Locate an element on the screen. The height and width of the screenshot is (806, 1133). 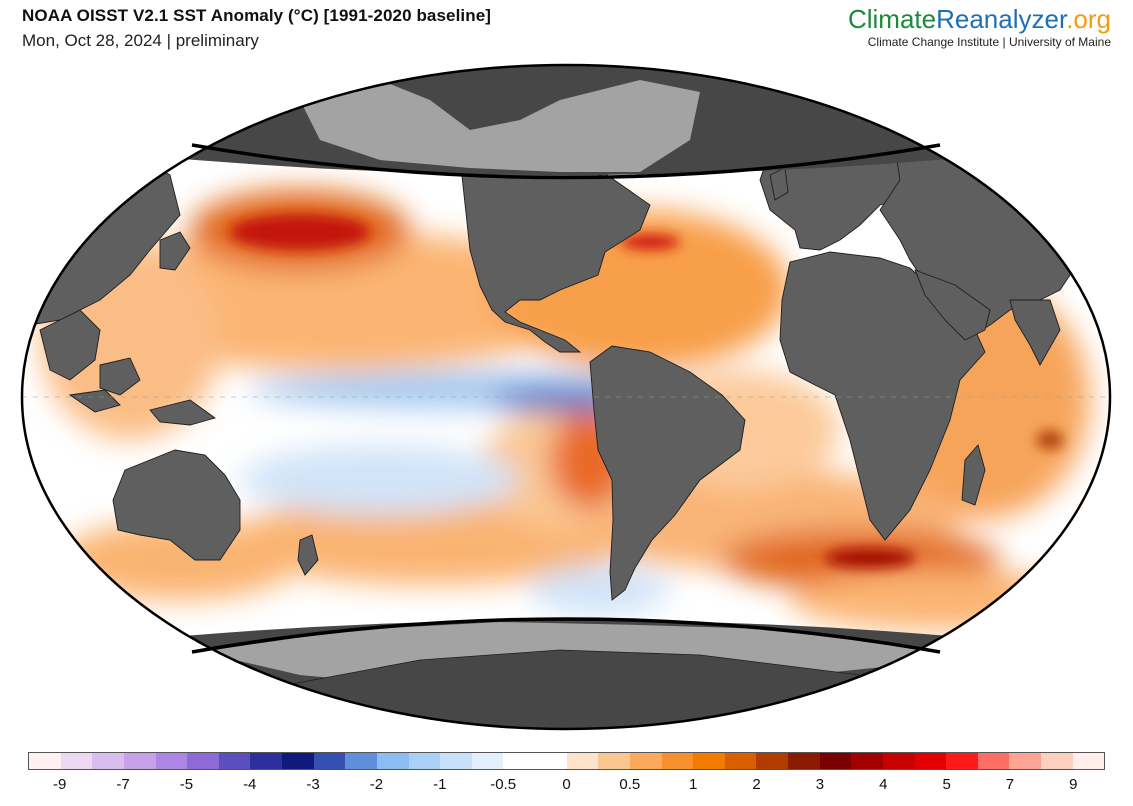
arctic-sea-ice is located at coordinates (500, 126).